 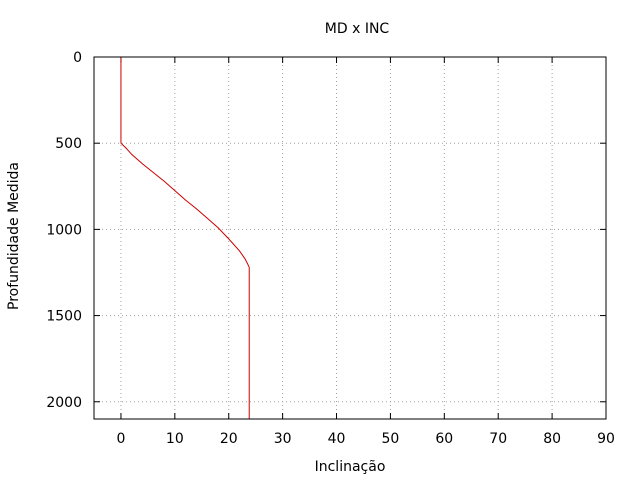 I want to click on x-axis-title: Inclinação, so click(x=350, y=467).